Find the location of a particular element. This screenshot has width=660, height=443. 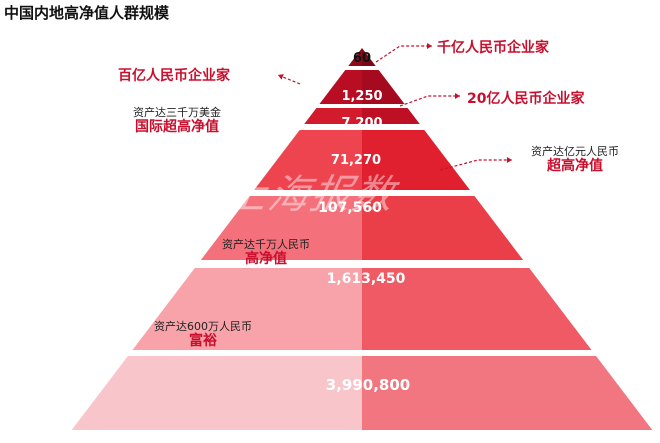

tier-value-1: 60 is located at coordinates (362, 58).